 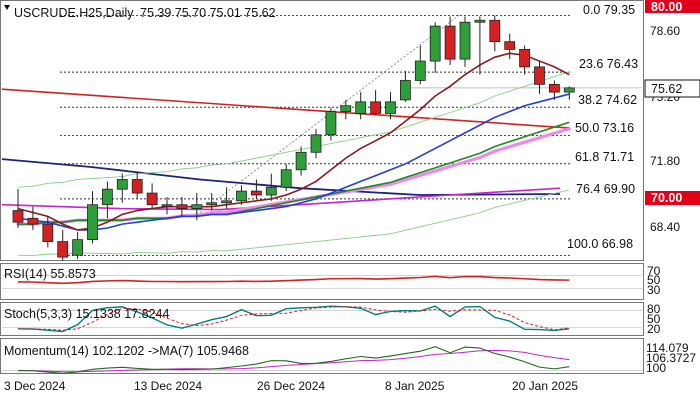 I want to click on price-tick-4: 68.40, so click(x=665, y=227).